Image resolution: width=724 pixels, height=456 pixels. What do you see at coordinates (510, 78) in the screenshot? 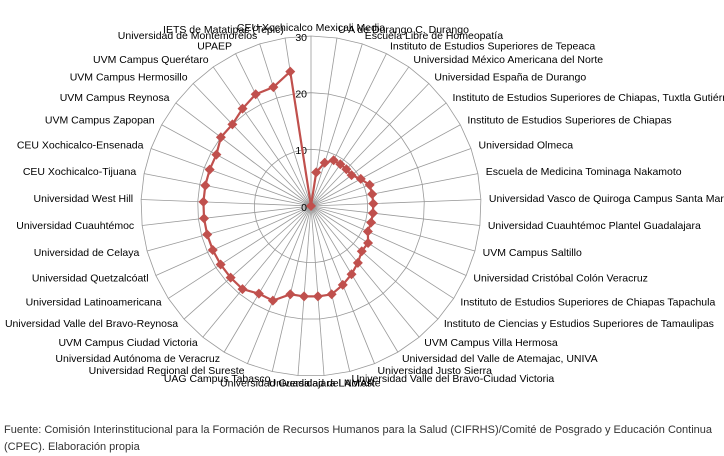
I see `category-label: Universidad España de Durango` at bounding box center [510, 78].